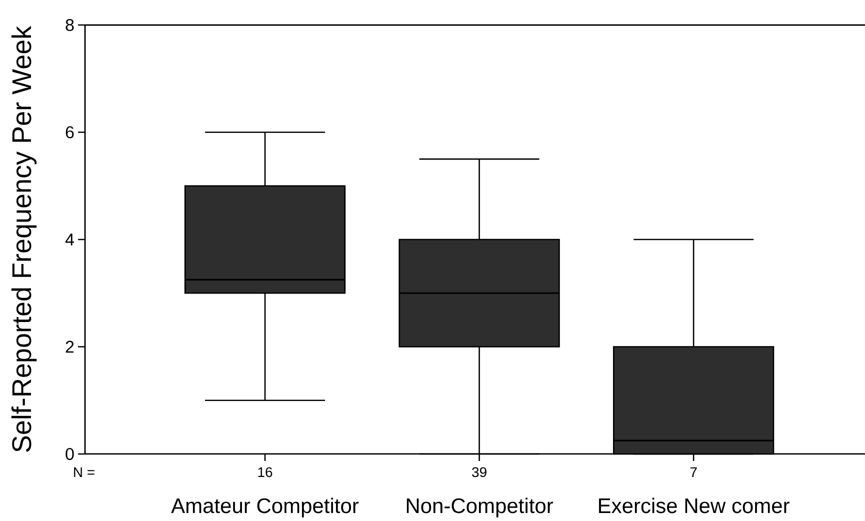 This screenshot has width=865, height=521. Describe the element at coordinates (84, 472) in the screenshot. I see `text: N =` at that location.